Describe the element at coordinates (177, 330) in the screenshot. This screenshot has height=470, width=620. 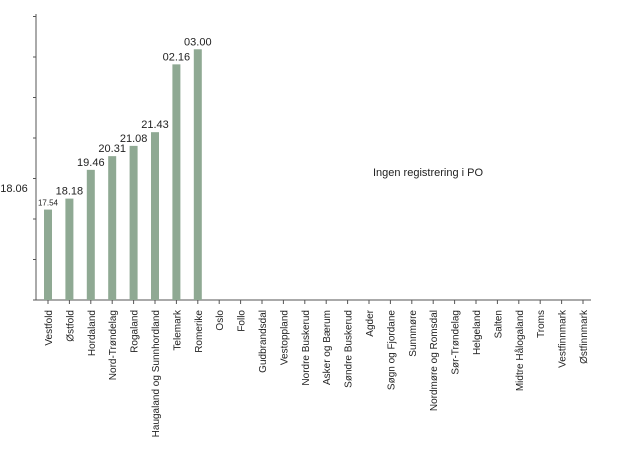
I see `category-label: Telemark` at that location.